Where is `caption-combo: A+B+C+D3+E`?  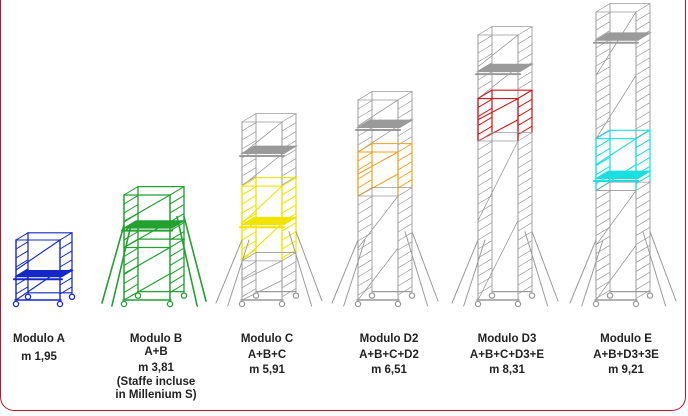 caption-combo: A+B+C+D3+E is located at coordinates (507, 355).